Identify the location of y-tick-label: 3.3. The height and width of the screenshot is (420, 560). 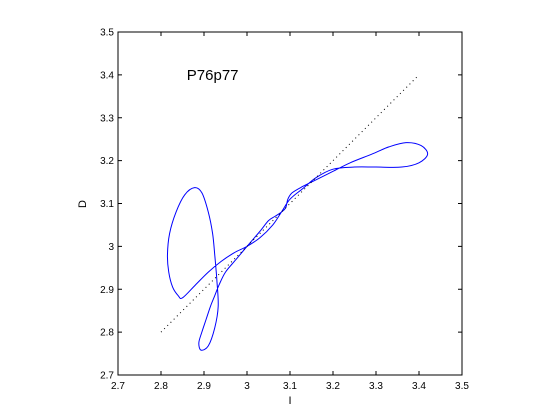
(107, 118).